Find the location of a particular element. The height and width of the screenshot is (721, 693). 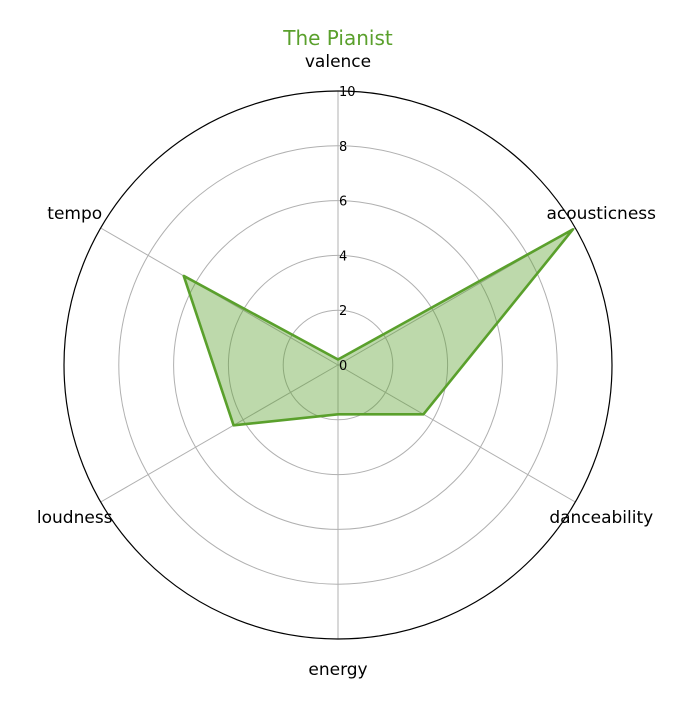

axis-label-loudness: loudness is located at coordinates (75, 518).